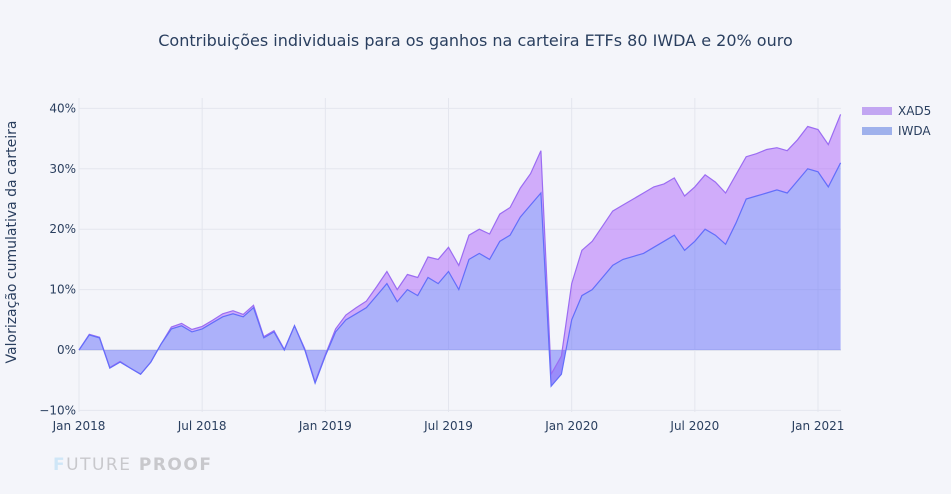 Image resolution: width=951 pixels, height=494 pixels. What do you see at coordinates (60, 465) in the screenshot?
I see `watermark-f: F` at bounding box center [60, 465].